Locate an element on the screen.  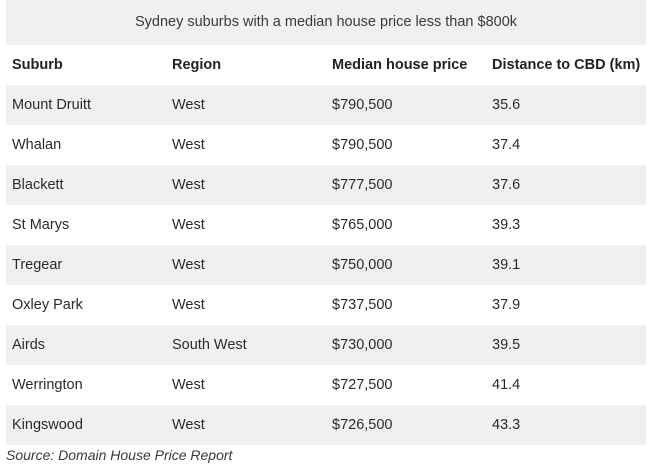
table-row: Airds South West $730,000 39.5 is located at coordinates (326, 345).